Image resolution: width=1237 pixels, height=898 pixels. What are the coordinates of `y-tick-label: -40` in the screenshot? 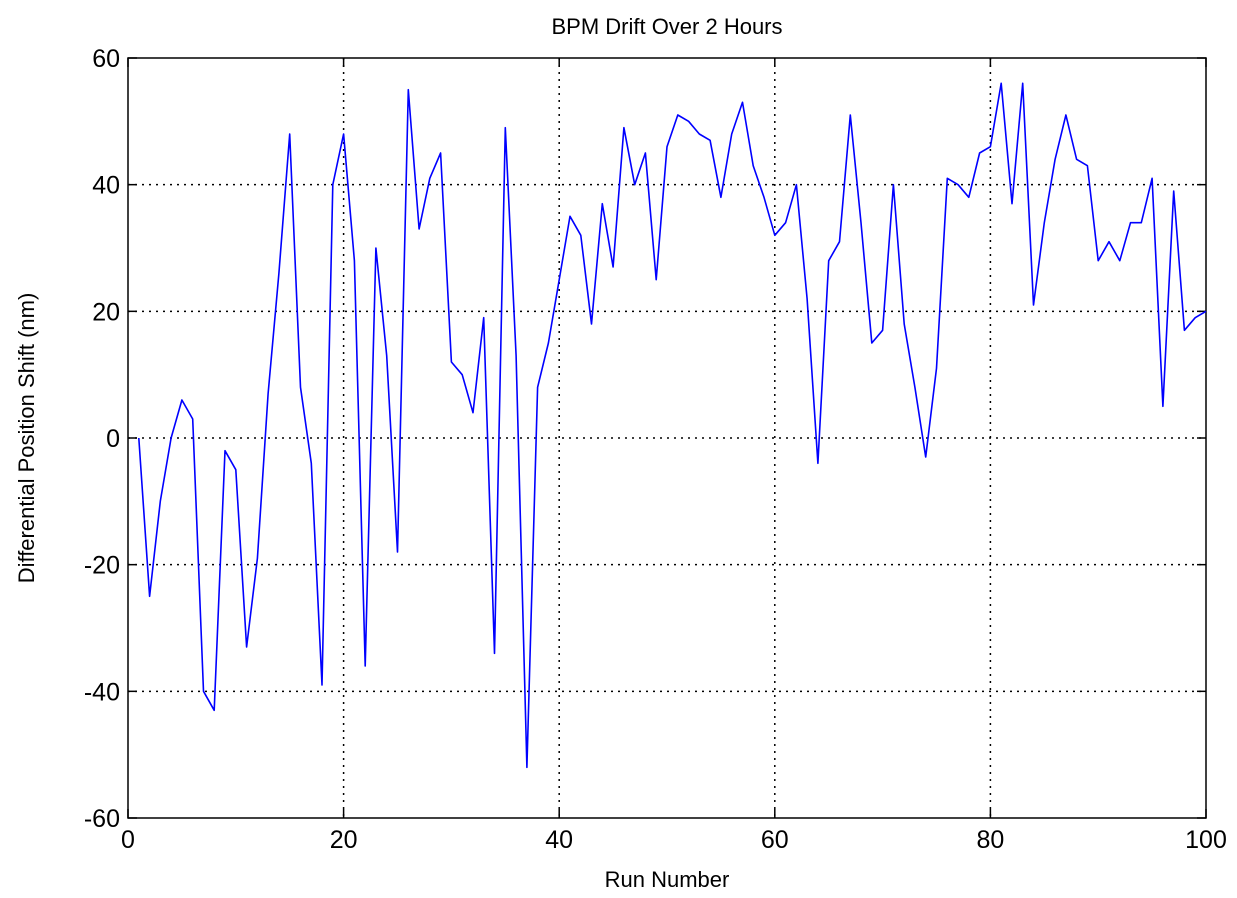 It's located at (102, 692).